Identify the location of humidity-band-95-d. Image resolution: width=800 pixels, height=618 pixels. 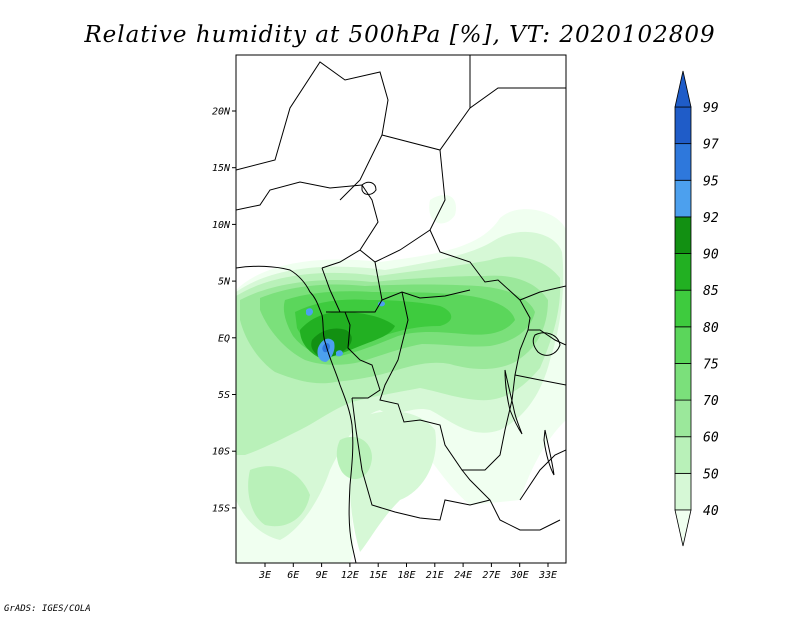
(339, 353).